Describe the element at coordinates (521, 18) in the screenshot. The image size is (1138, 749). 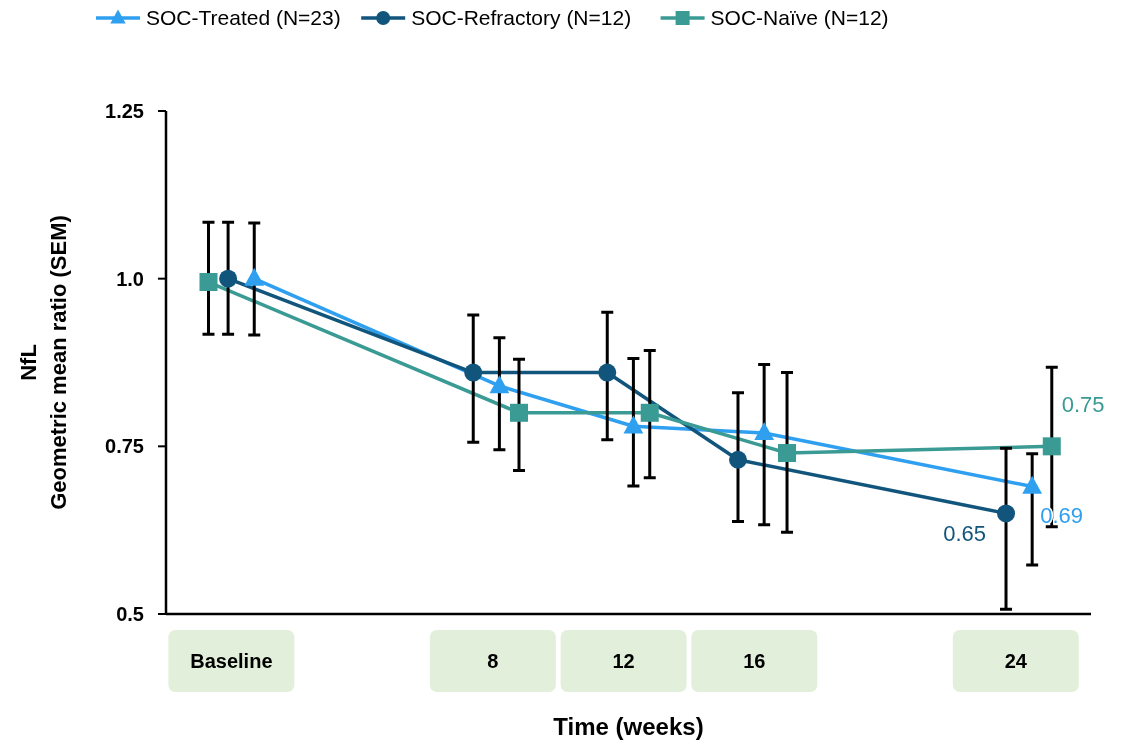
I see `legend-label: SOC-Refractory (N=12)` at that location.